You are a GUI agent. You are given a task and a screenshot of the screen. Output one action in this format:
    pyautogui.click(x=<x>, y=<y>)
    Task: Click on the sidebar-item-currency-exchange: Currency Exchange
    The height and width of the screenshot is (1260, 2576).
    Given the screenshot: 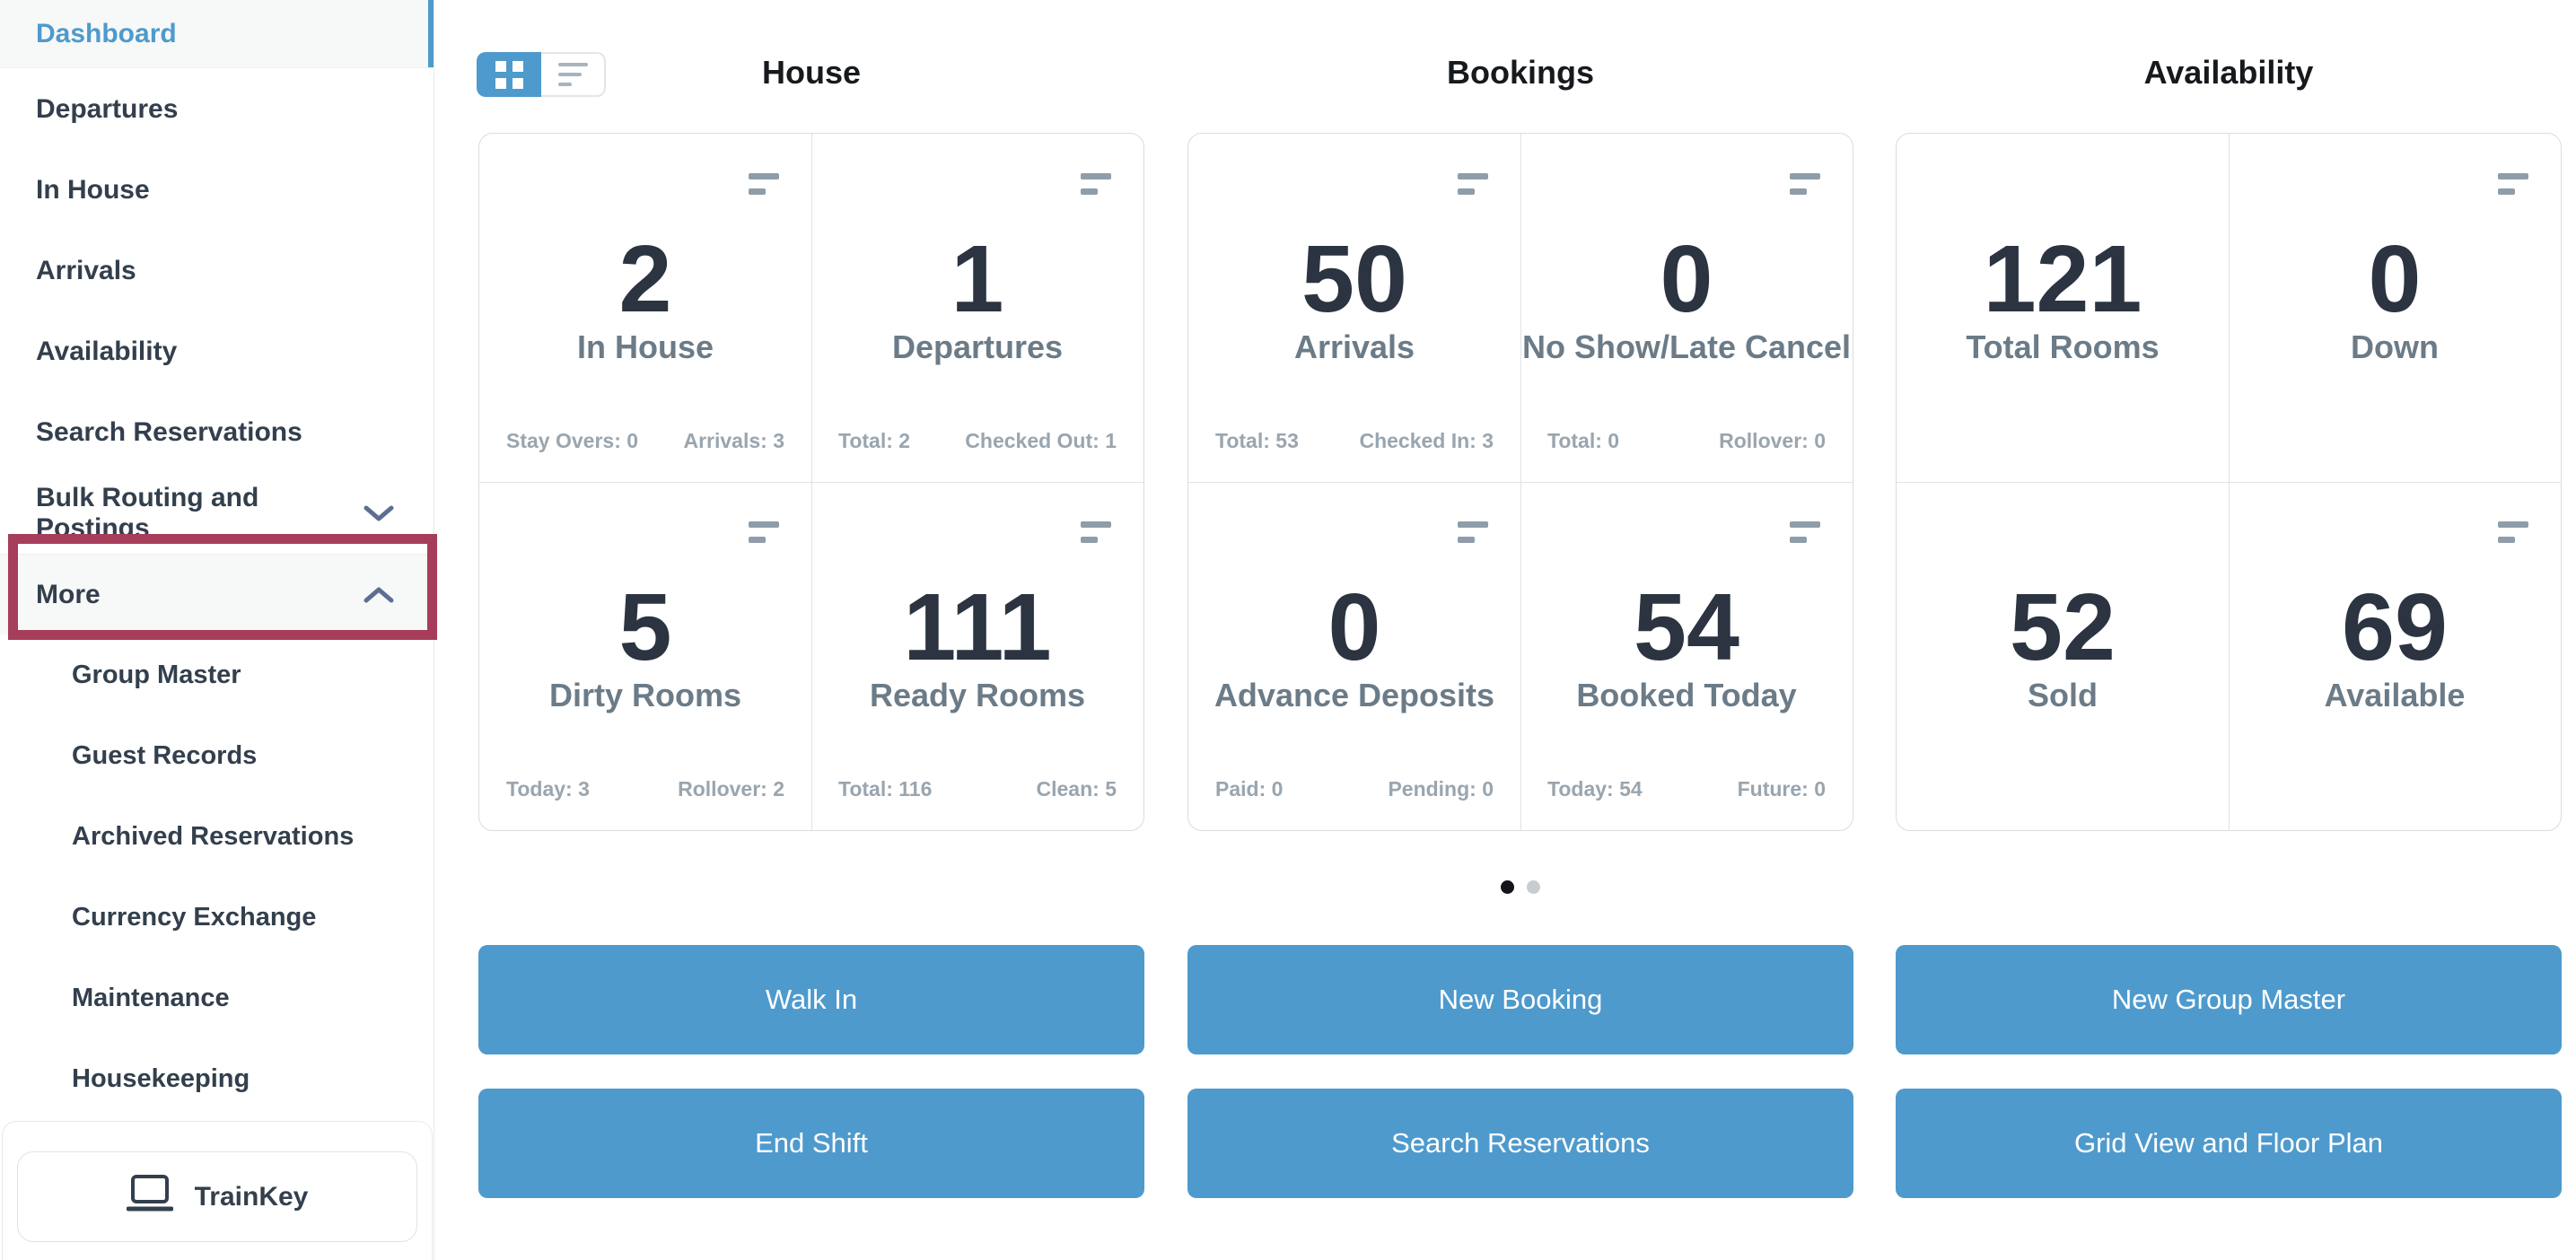 What is the action you would take?
    pyautogui.click(x=217, y=918)
    